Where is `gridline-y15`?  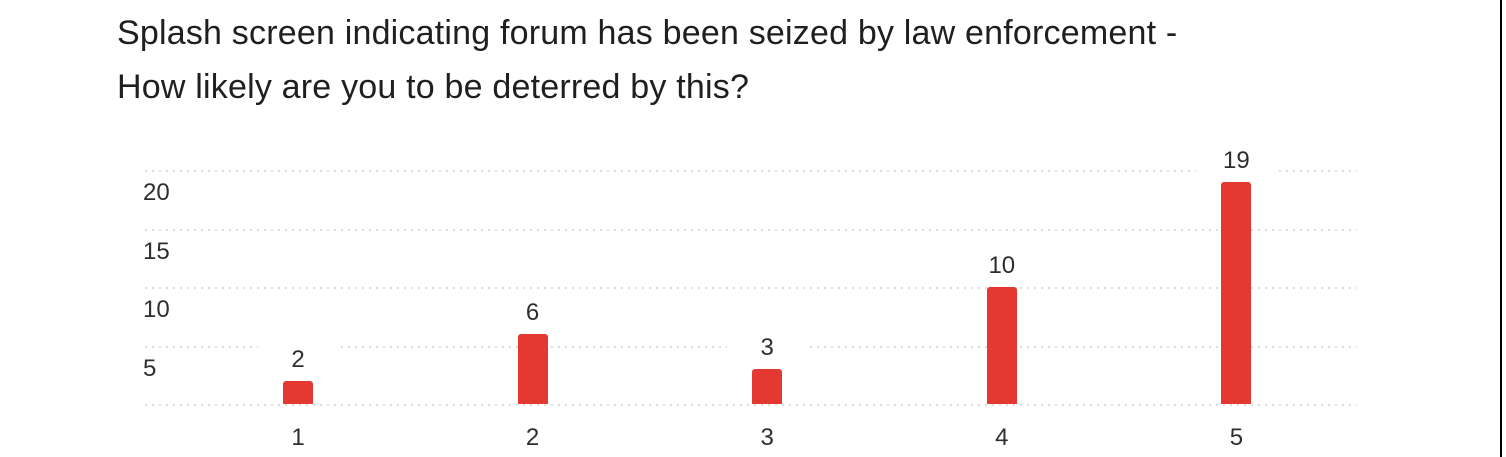 gridline-y15 is located at coordinates (751, 229).